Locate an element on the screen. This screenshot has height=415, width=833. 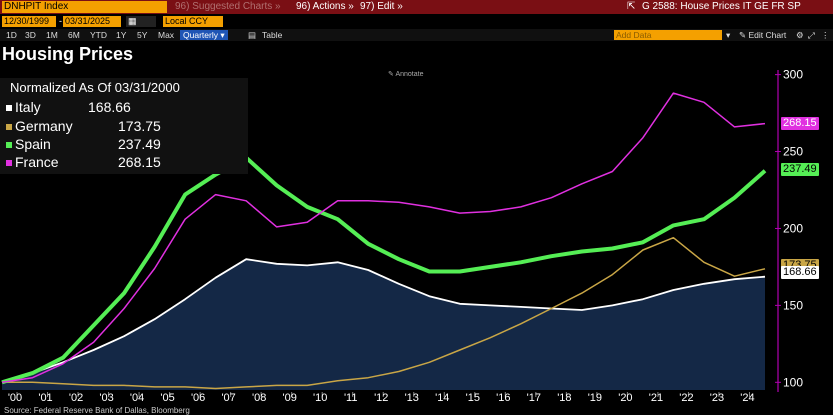
x-tick-label: '00 is located at coordinates (15, 398).